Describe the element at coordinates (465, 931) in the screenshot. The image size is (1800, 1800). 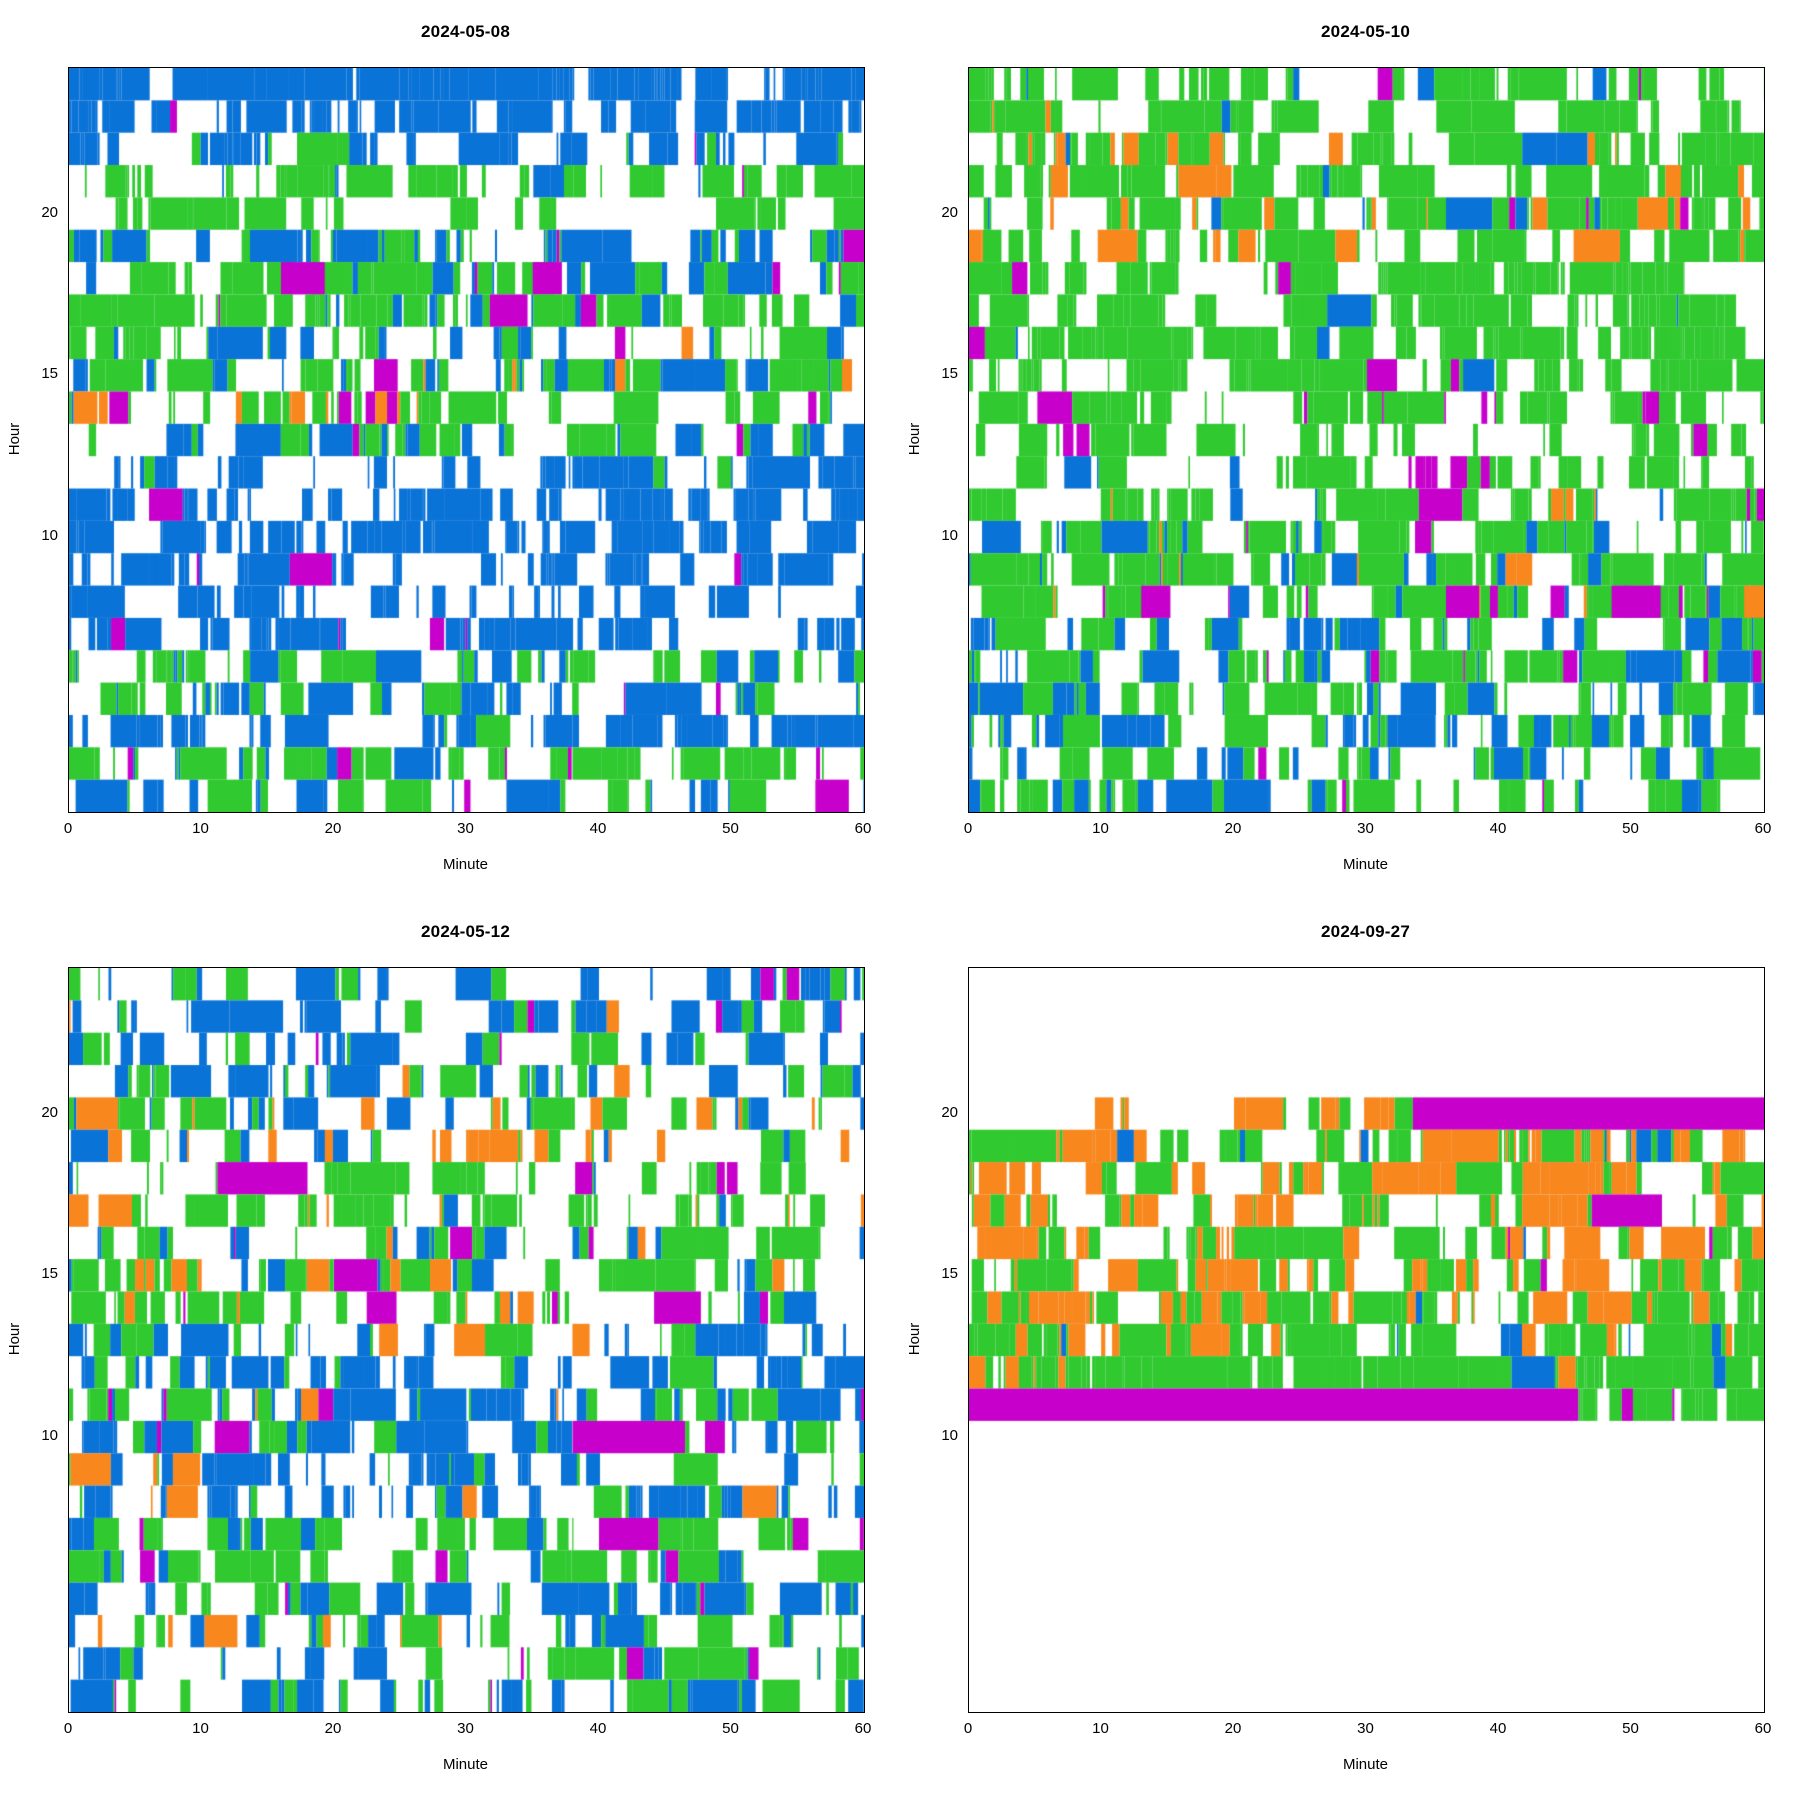
I see `panel-title: 2024-05-12` at that location.